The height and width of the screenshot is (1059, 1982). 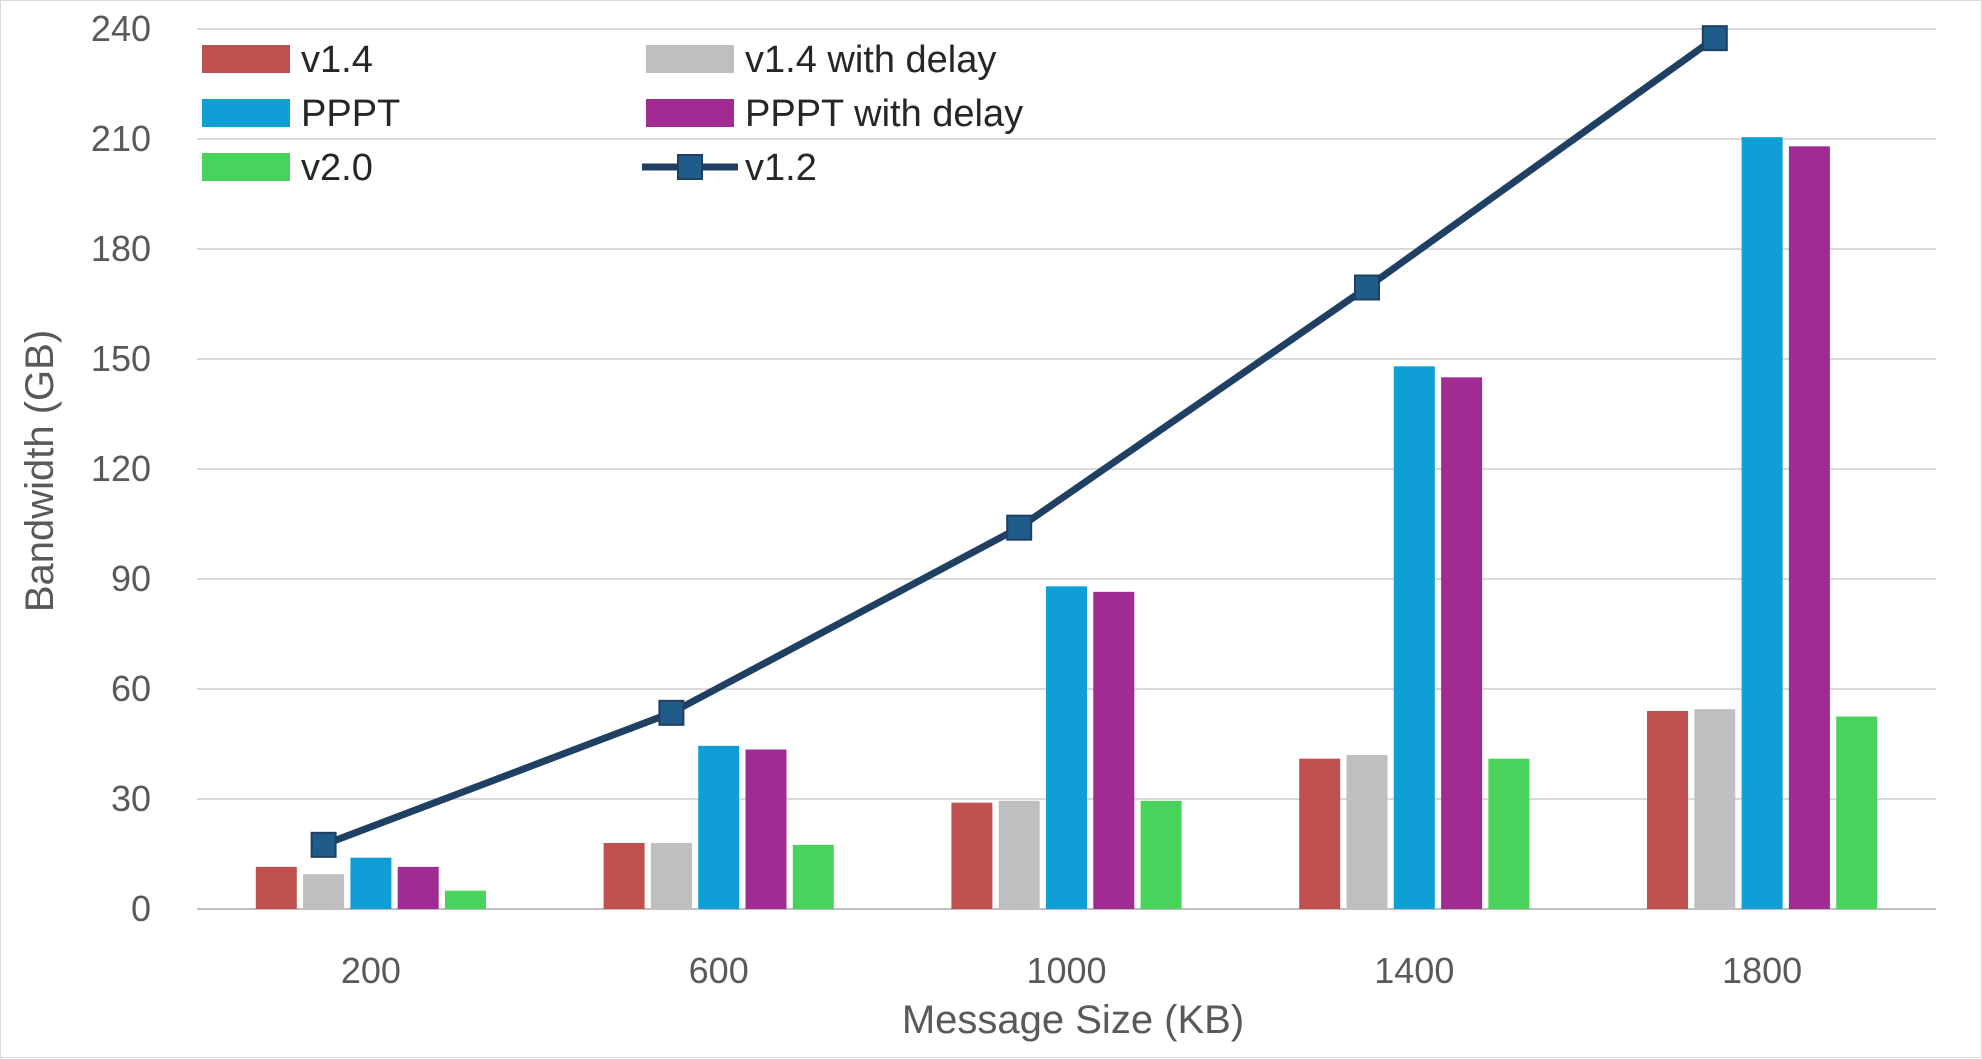 I want to click on x-tick-label: 1800, so click(x=1762, y=970).